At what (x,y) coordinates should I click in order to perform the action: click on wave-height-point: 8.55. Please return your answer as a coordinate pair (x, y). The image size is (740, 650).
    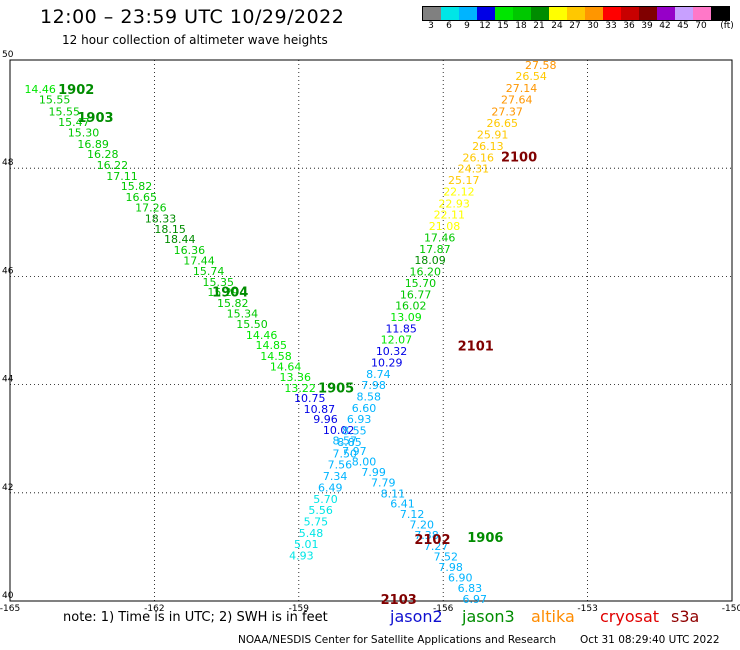
    Looking at the image, I should click on (354, 431).